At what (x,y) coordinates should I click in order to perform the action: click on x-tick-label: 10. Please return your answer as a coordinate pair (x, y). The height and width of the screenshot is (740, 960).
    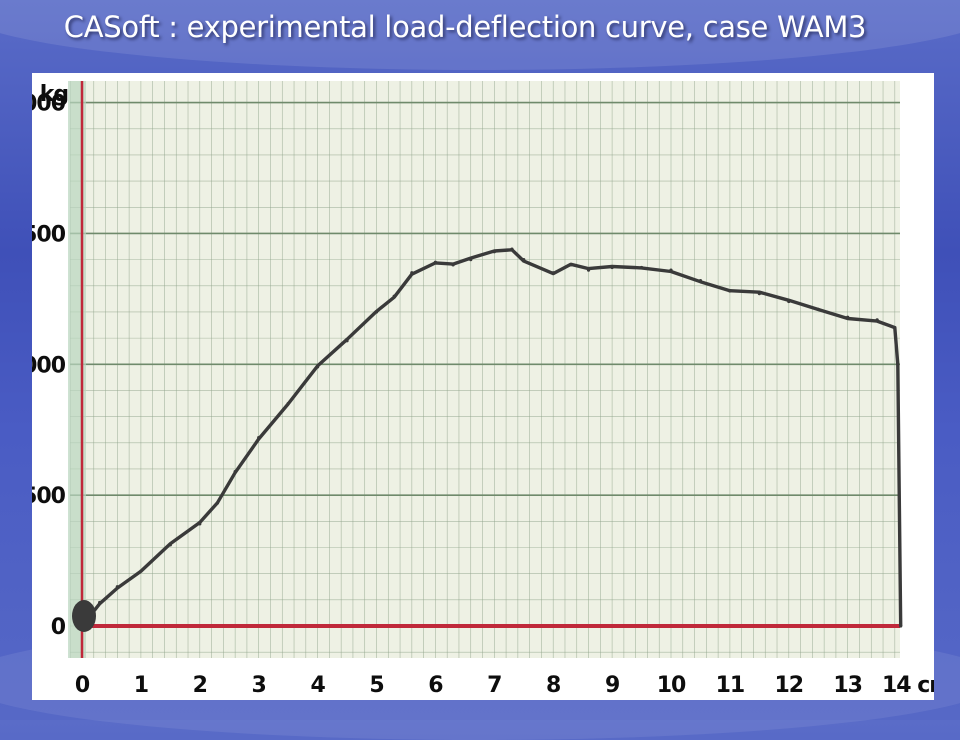
    Looking at the image, I should click on (671, 685).